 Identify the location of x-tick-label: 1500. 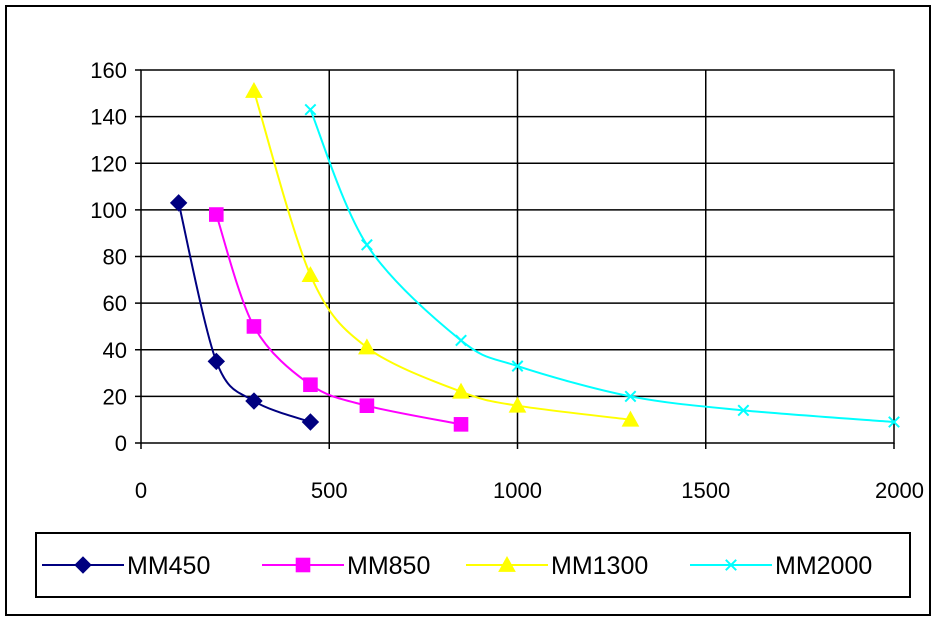
(705, 490).